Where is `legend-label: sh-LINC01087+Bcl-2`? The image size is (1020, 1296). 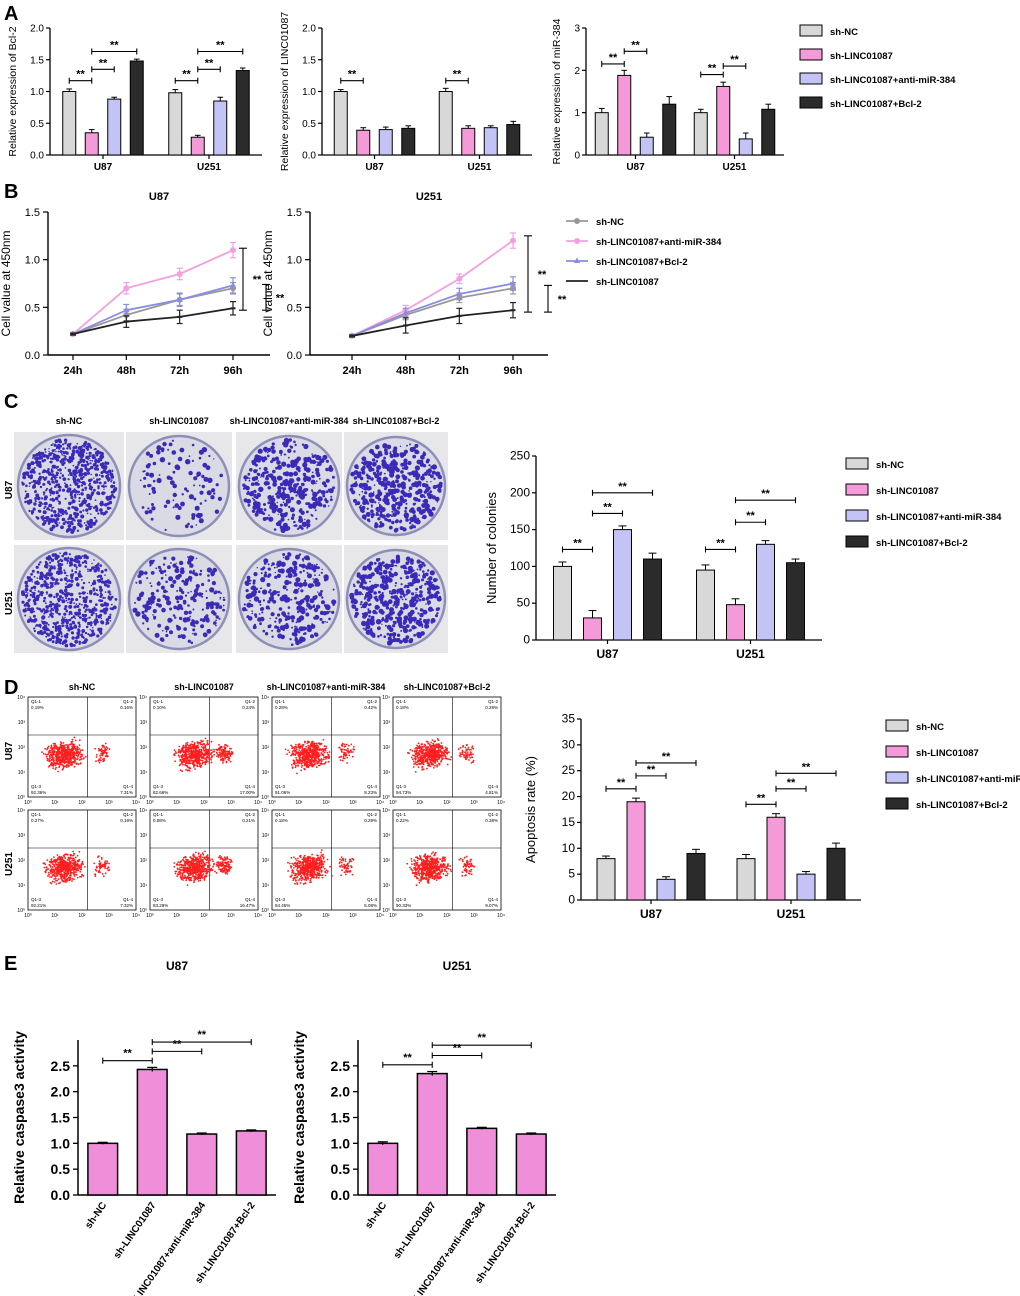
legend-label: sh-LINC01087+Bcl-2 is located at coordinates (642, 262).